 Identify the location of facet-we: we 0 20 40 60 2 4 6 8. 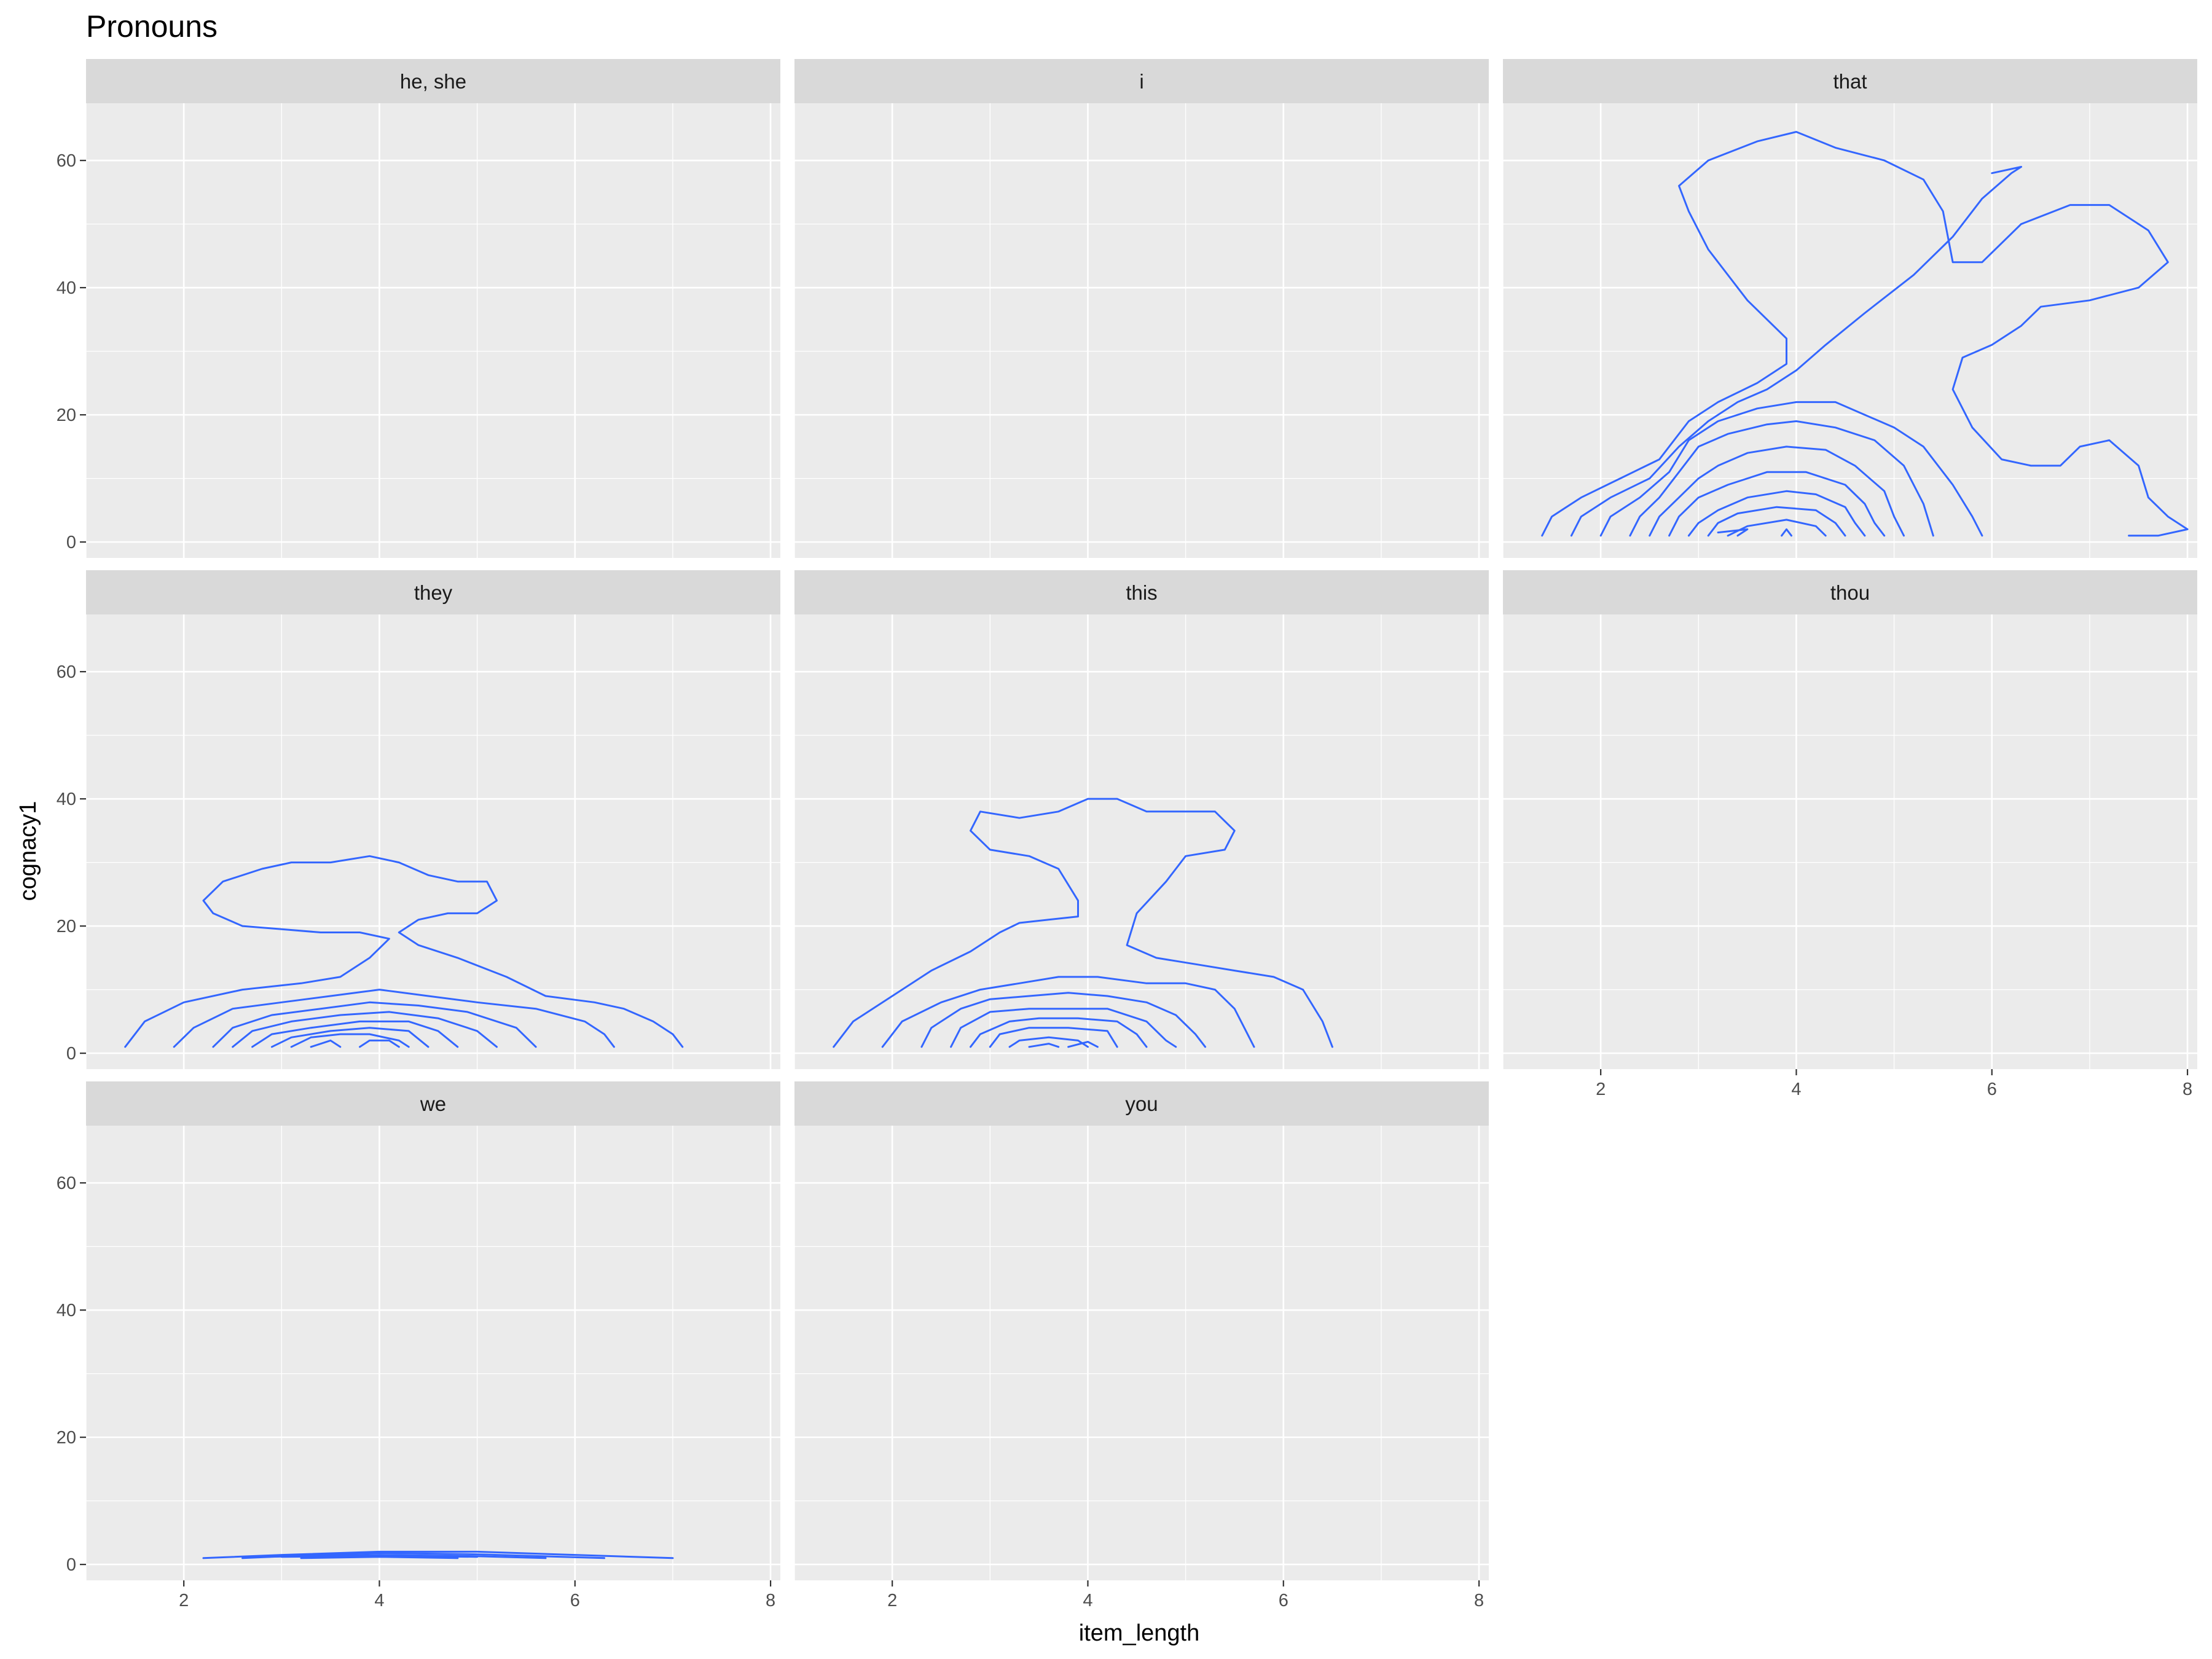
(418, 1345).